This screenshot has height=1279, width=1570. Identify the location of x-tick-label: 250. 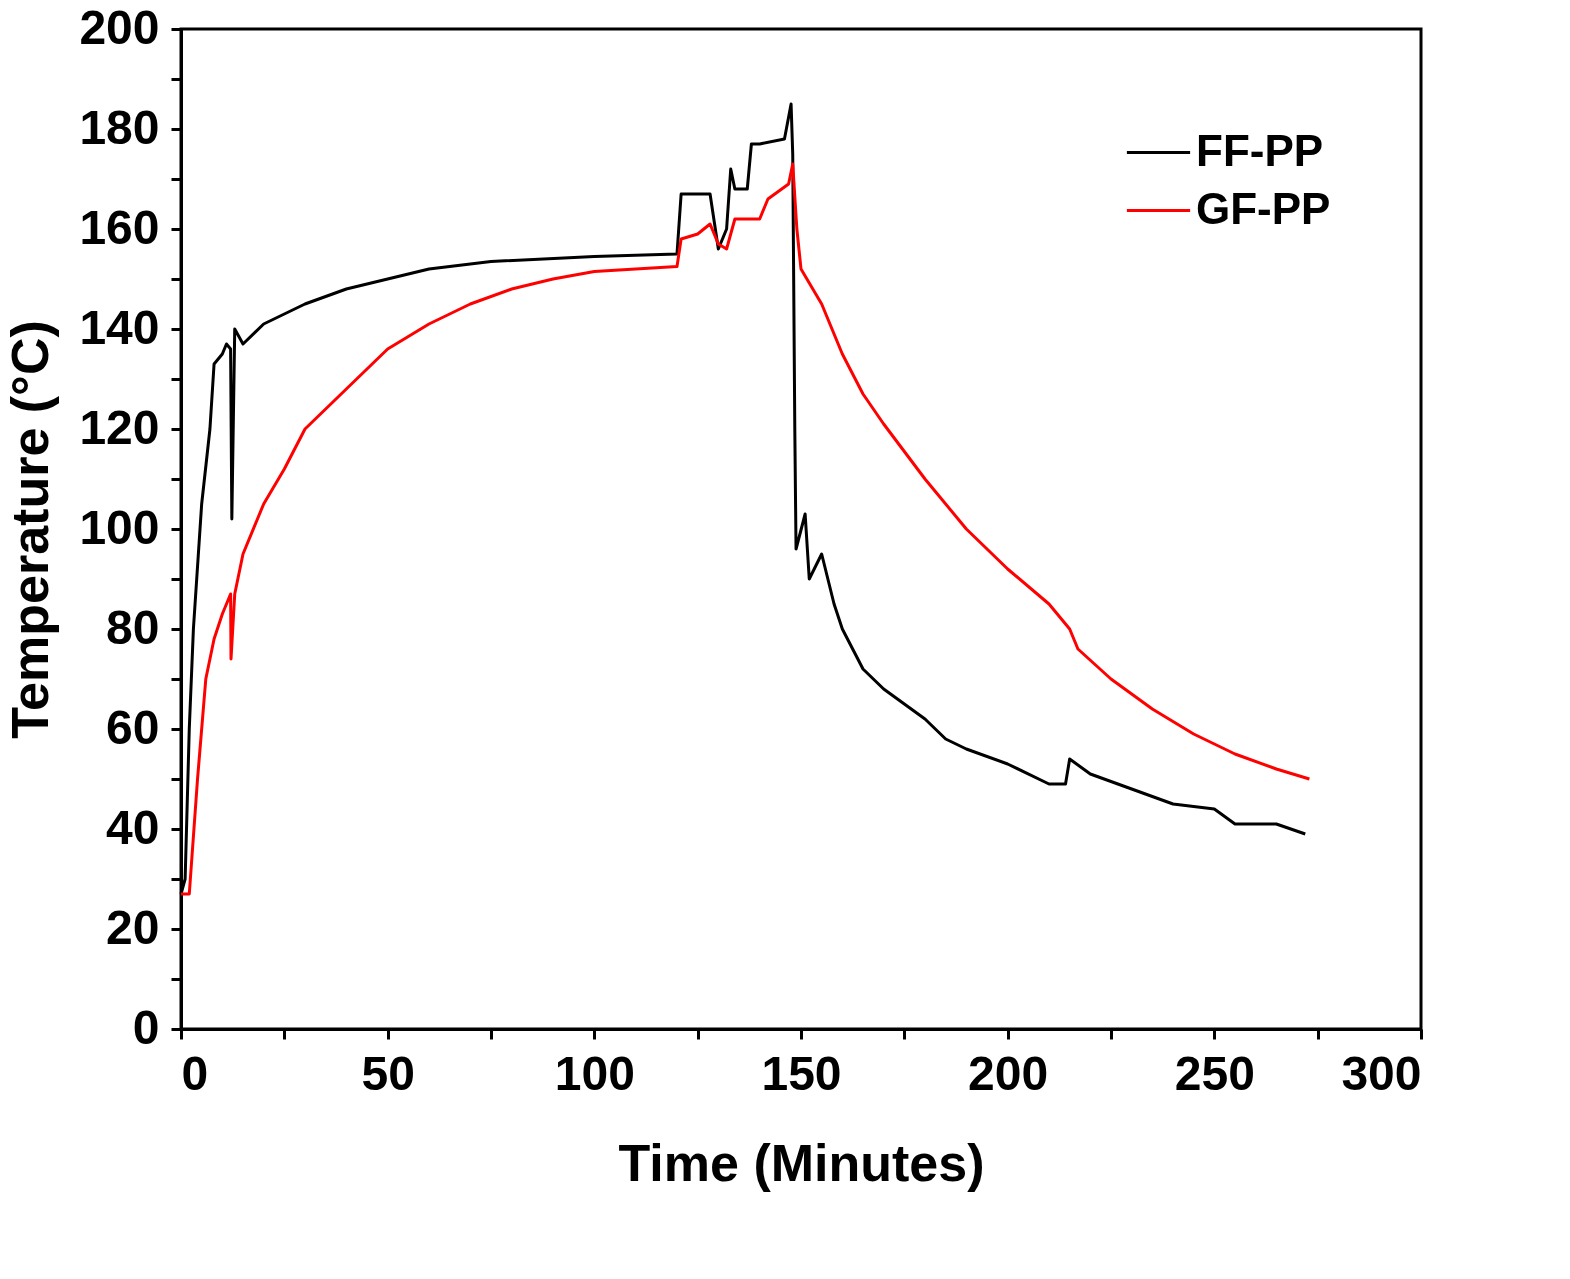
(1214, 1073).